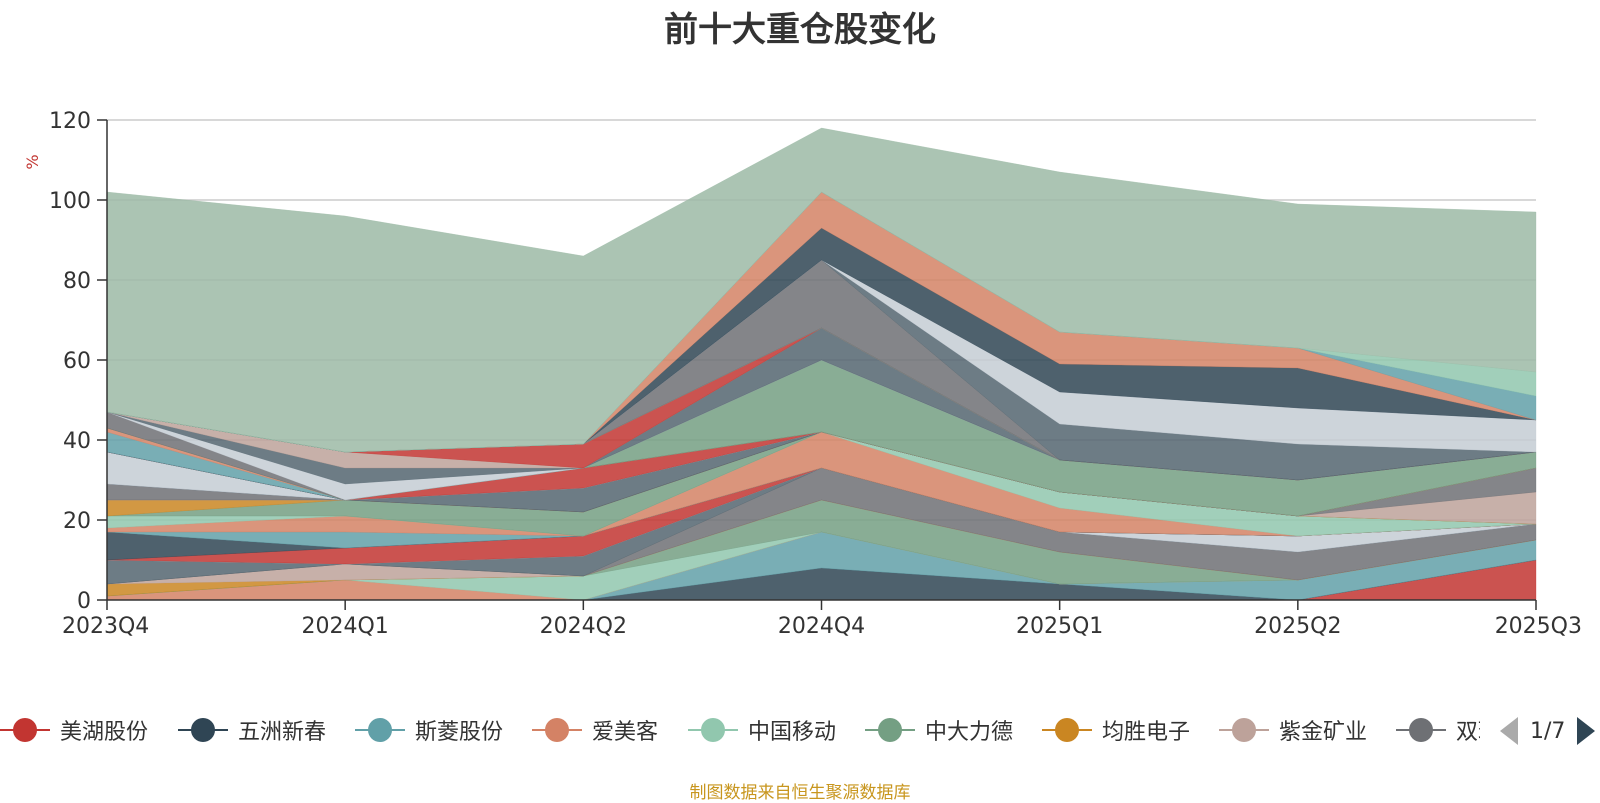  I want to click on y-tick-label-2: 40, so click(77, 441).